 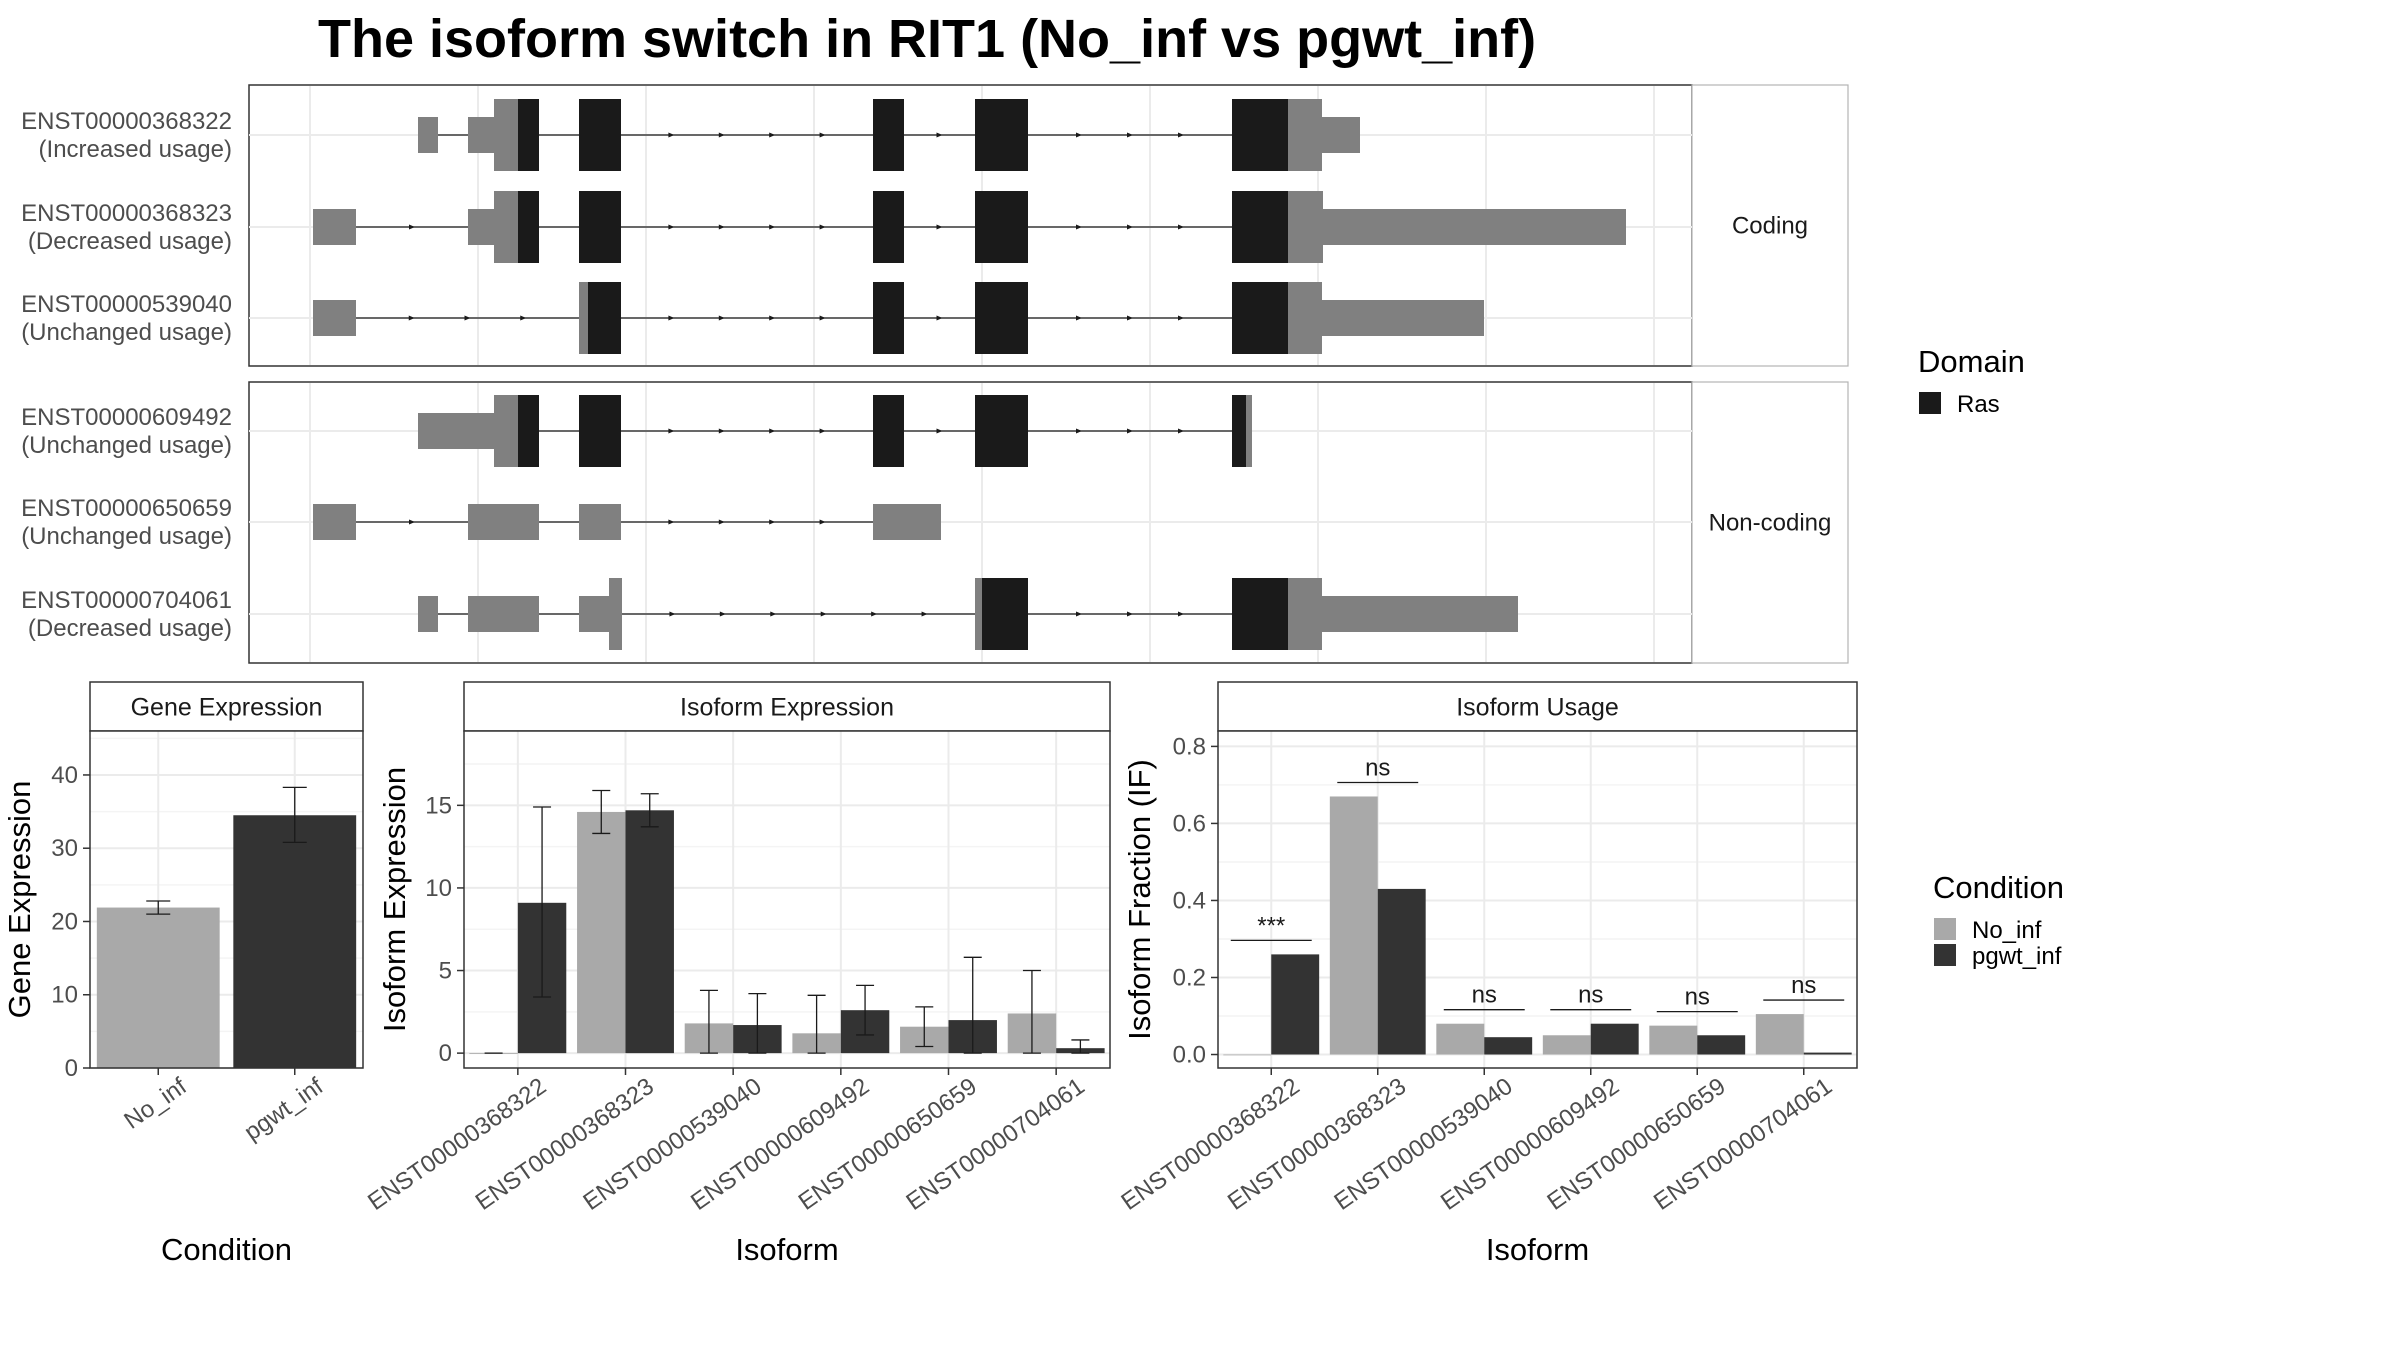 What do you see at coordinates (130, 241) in the screenshot?
I see `isoform-usage-label: (Decreased usage)` at bounding box center [130, 241].